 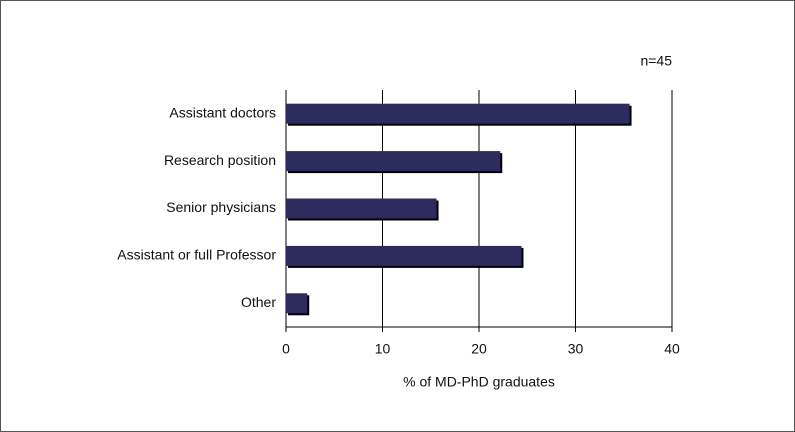 I want to click on x-tick-label: 0, so click(x=286, y=349).